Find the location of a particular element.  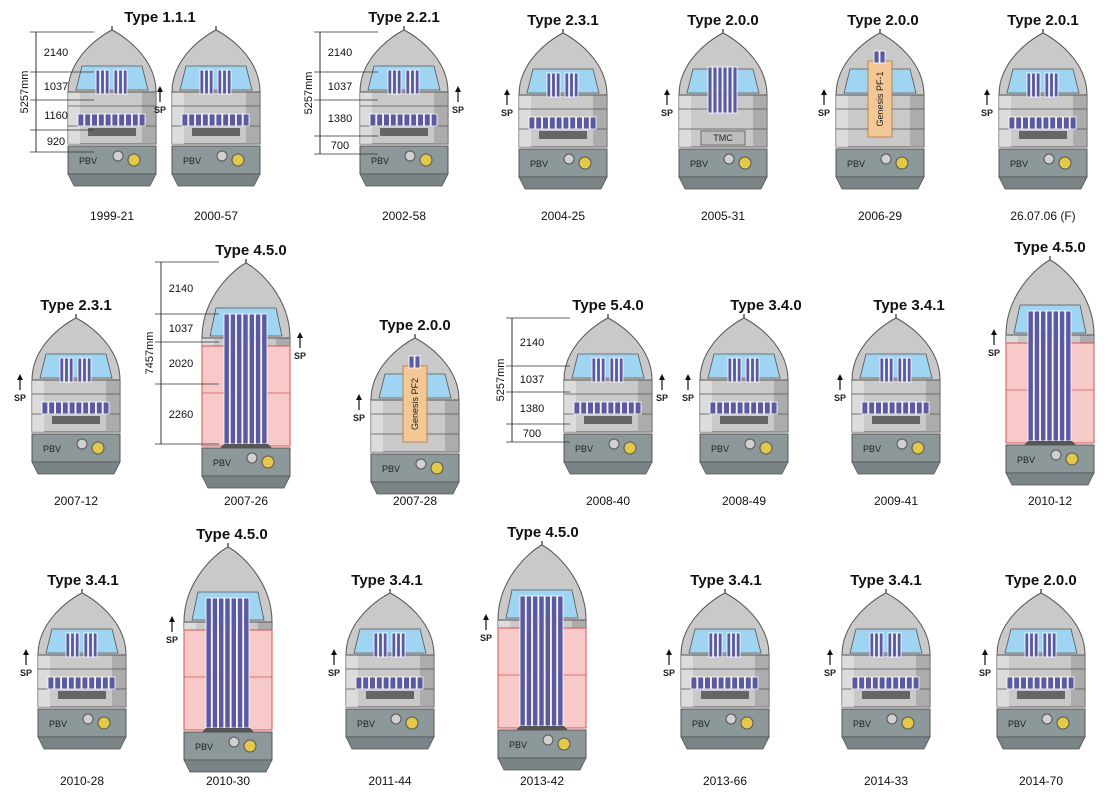

fairing-type-title: Type 2.0.0 is located at coordinates (1040, 580).